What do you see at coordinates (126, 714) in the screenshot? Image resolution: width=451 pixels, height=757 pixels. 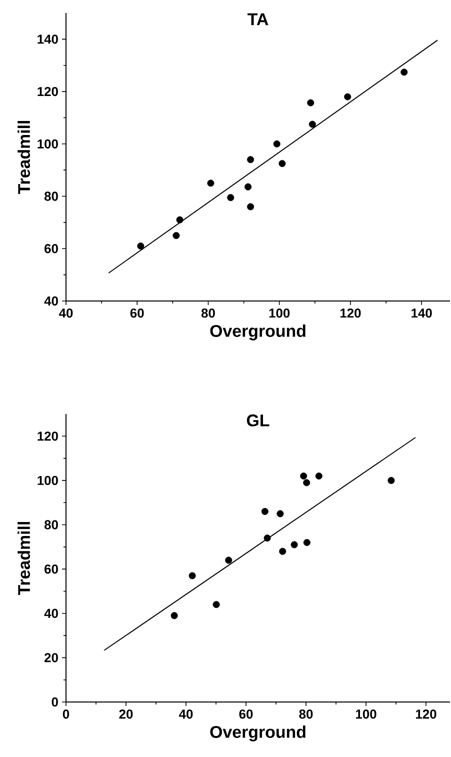 I see `x-tick-label: 20` at bounding box center [126, 714].